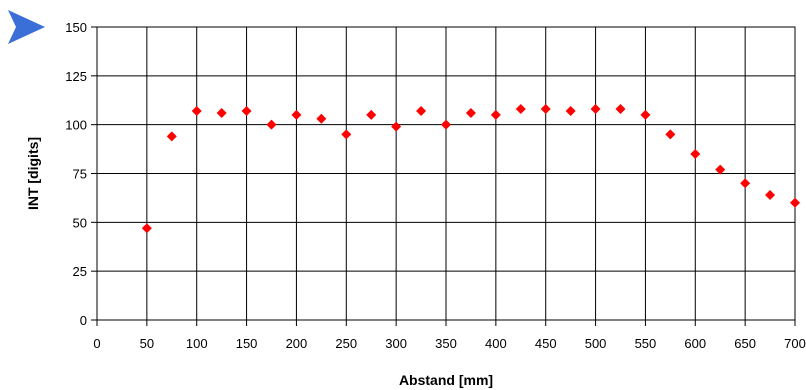  I want to click on x-tick-label: 50, so click(147, 343).